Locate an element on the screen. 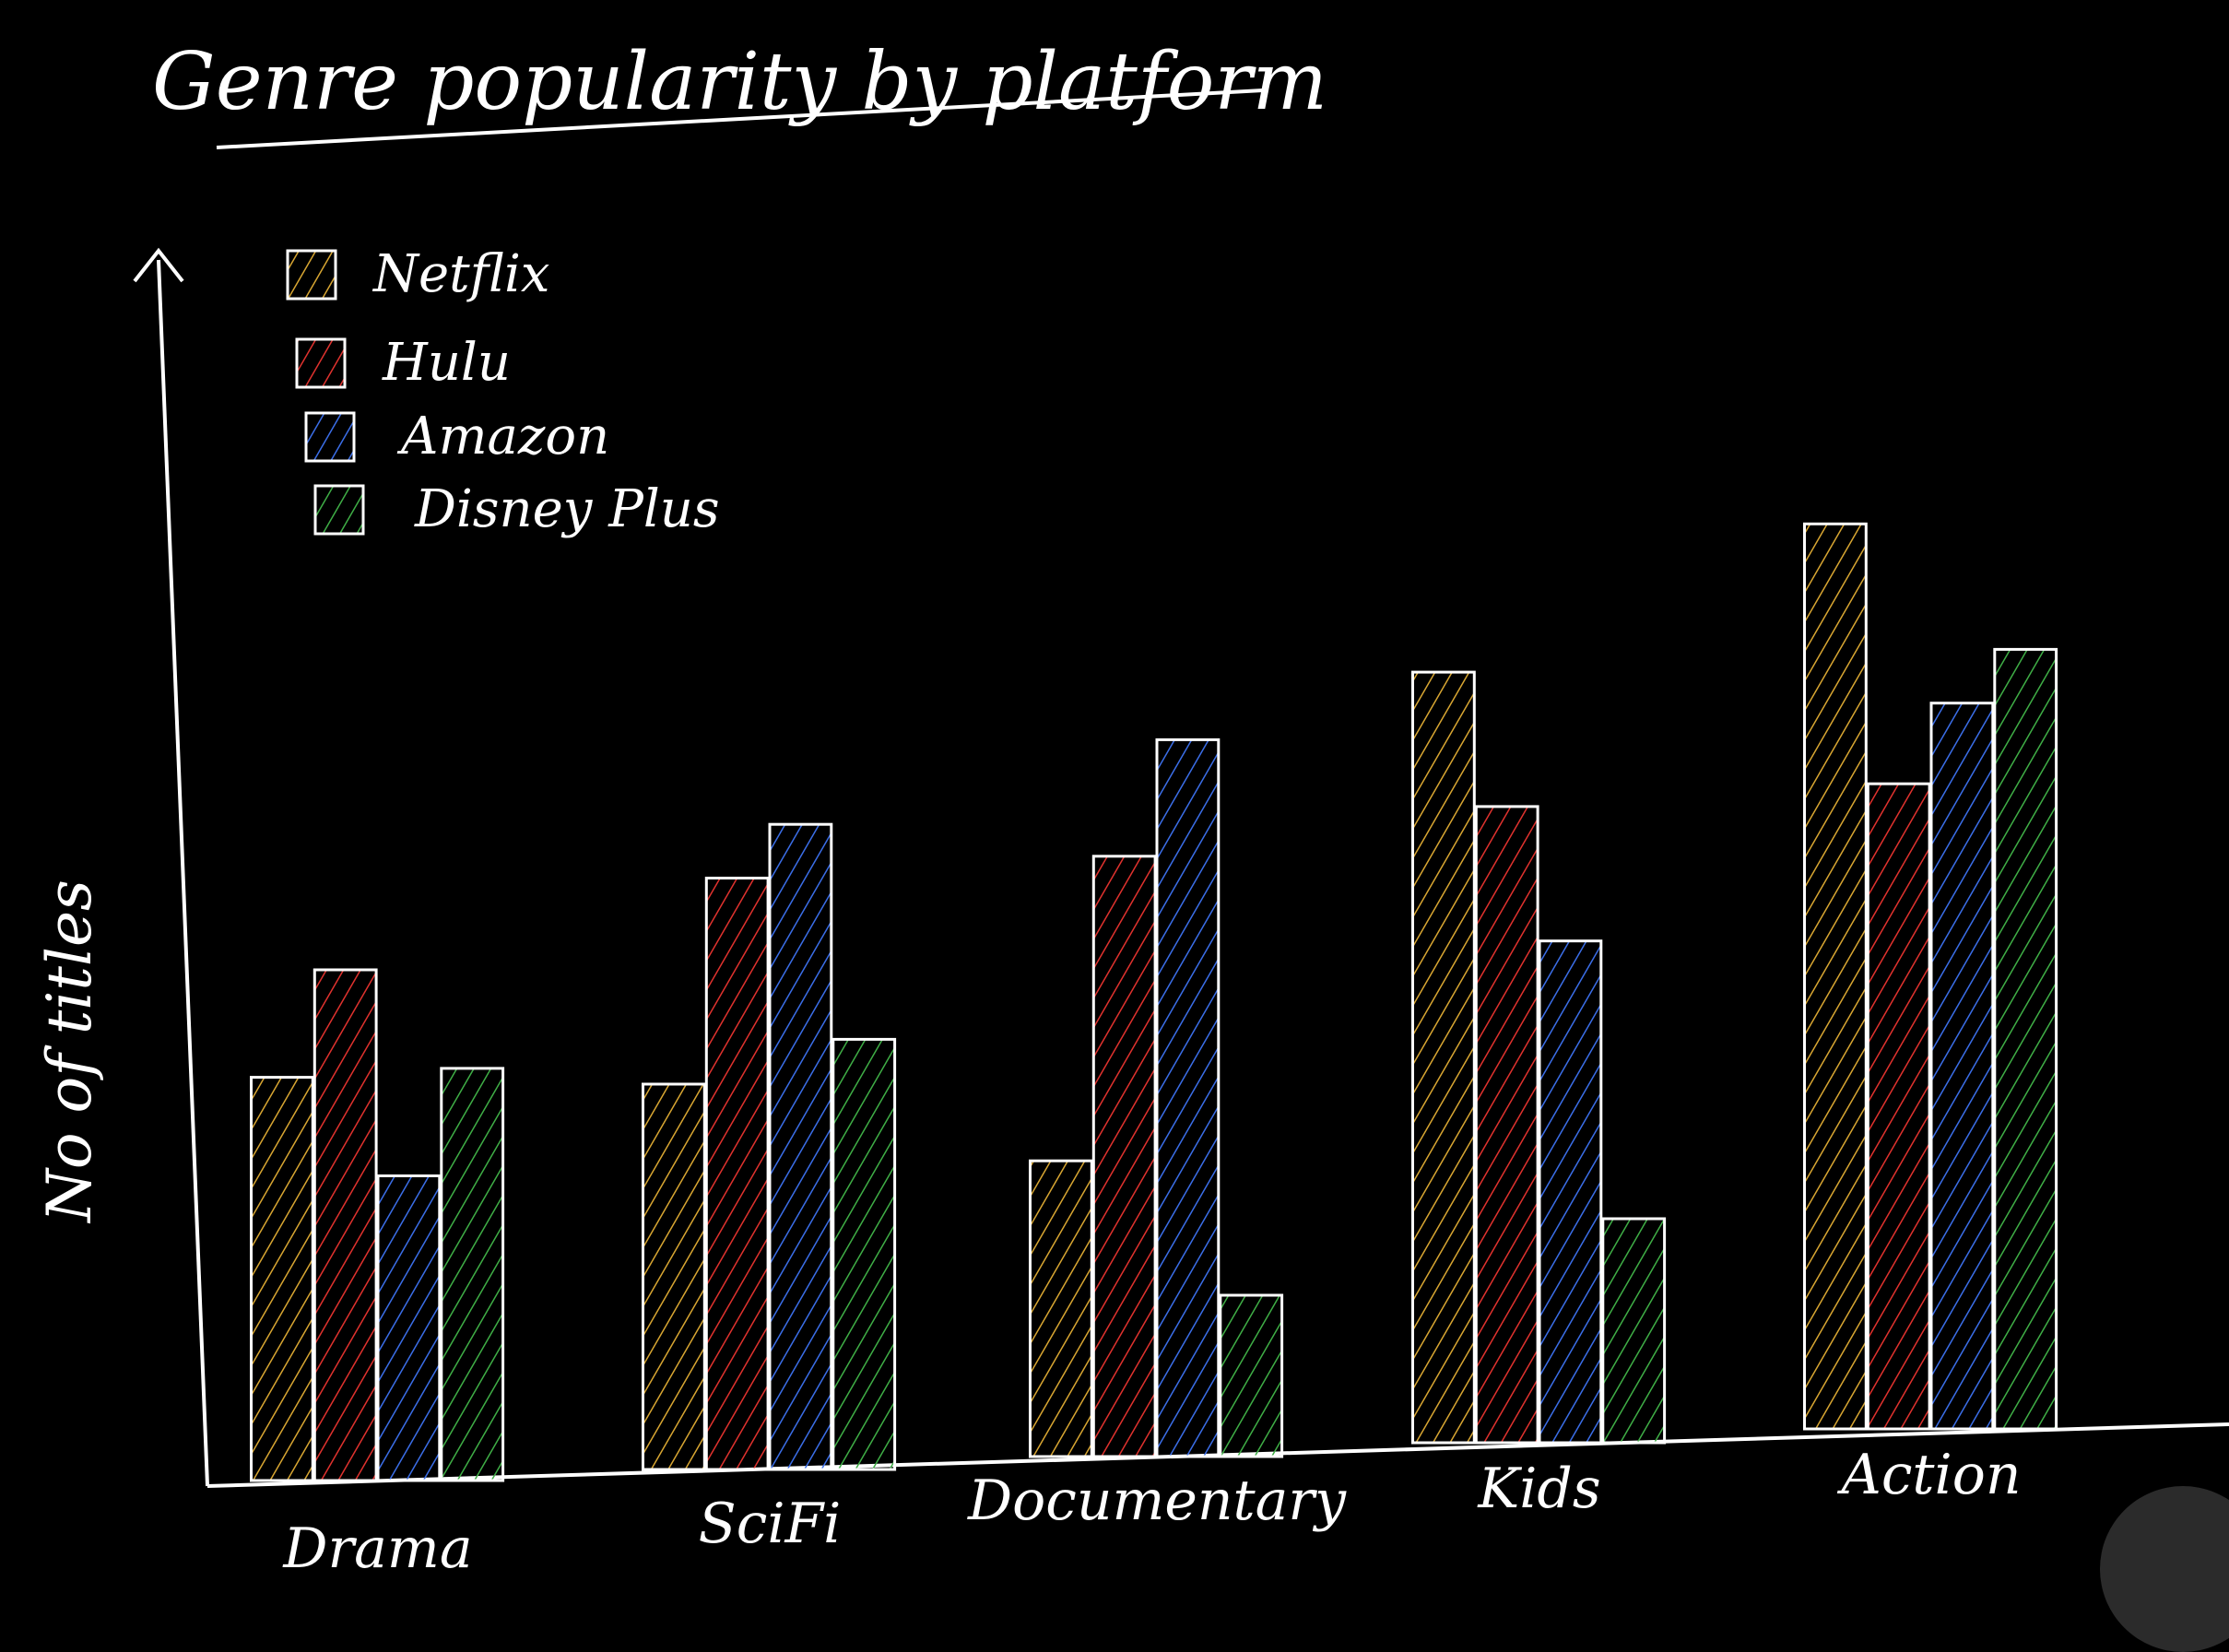 This screenshot has height=1652, width=2229. bar-drama-disney-plus is located at coordinates (472, 1274).